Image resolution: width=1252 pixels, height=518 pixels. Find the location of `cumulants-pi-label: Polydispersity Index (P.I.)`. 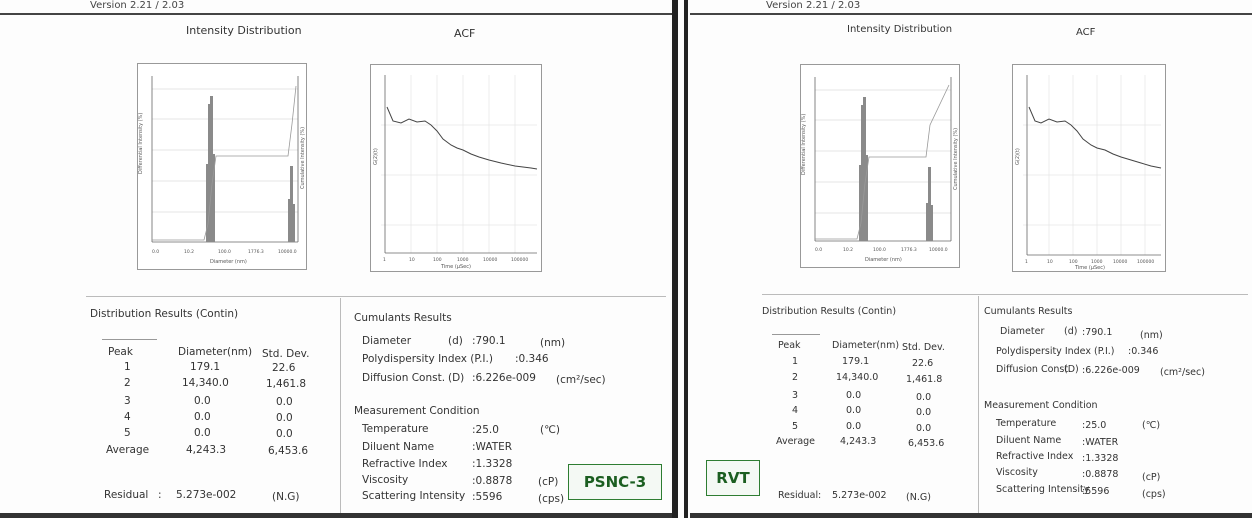

cumulants-pi-label: Polydispersity Index (P.I.) is located at coordinates (1055, 351).